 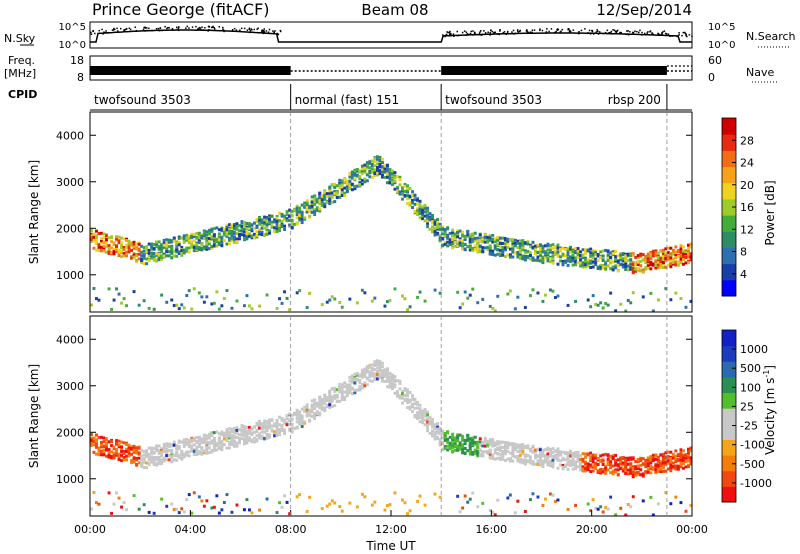 What do you see at coordinates (729, 353) in the screenshot?
I see `colorbar-segment` at bounding box center [729, 353].